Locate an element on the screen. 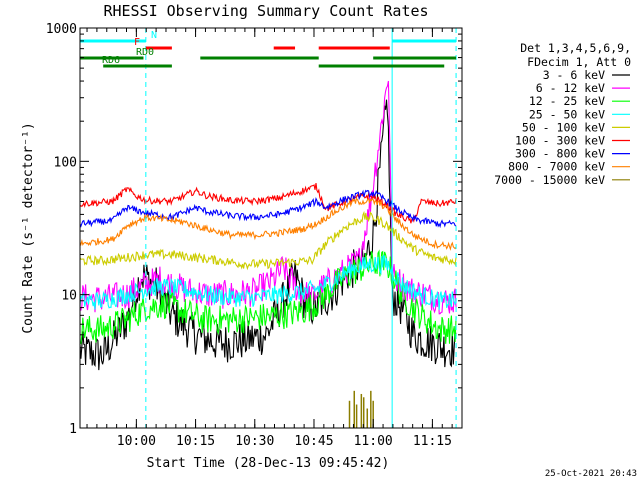 The image size is (640, 480). y-axis-label: Count Rate (s⁻¹ detector⁻¹) is located at coordinates (28, 227).